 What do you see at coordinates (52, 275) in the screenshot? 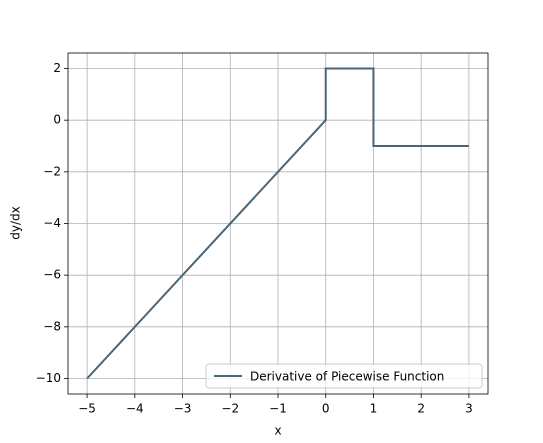
I see `y-tick-label: −6` at bounding box center [52, 275].